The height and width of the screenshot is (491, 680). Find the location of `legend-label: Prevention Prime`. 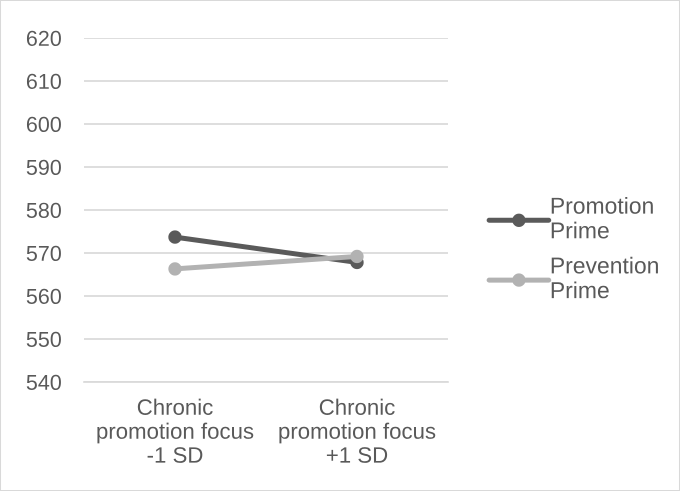

legend-label: Prevention Prime is located at coordinates (605, 277).